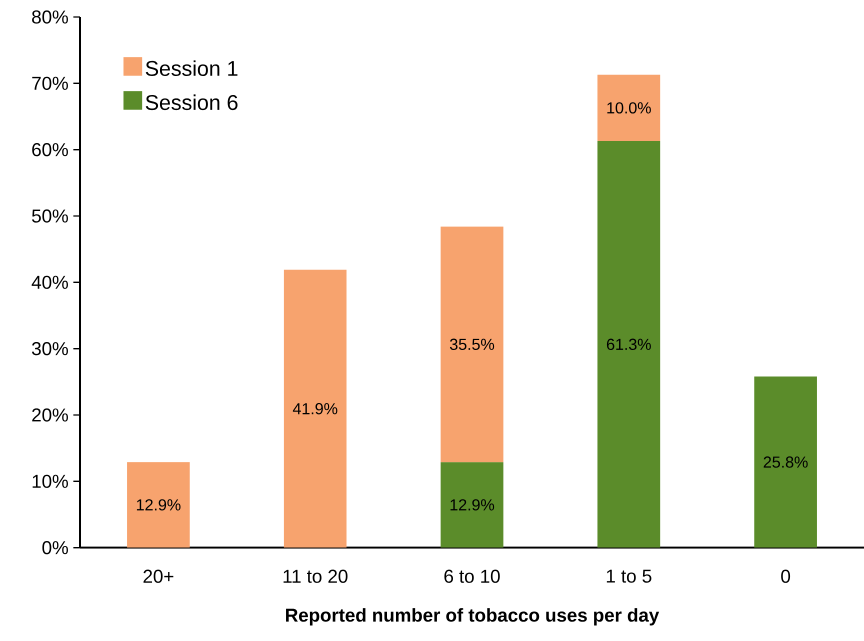 The image size is (864, 641). I want to click on data-label: 35.5%, so click(472, 344).